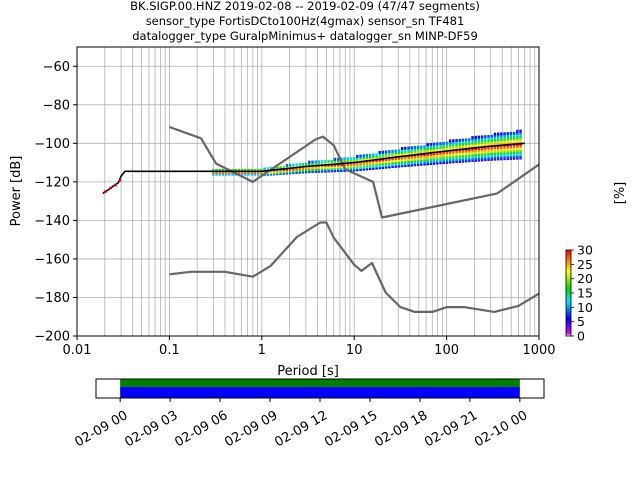 Image resolution: width=640 pixels, height=480 pixels. Describe the element at coordinates (354, 172) in the screenshot. I see `noise-model-line` at that location.